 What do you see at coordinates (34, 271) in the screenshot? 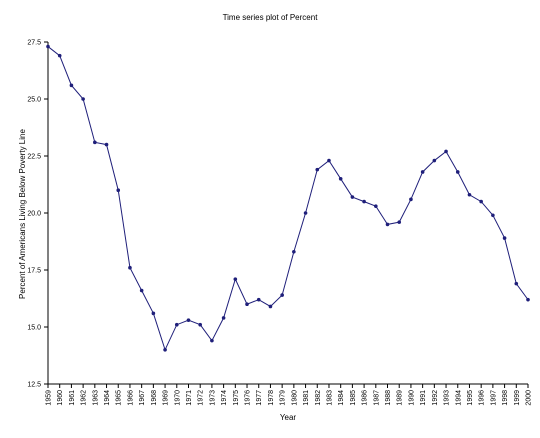
I see `y-tick-label: 17.5` at bounding box center [34, 271].